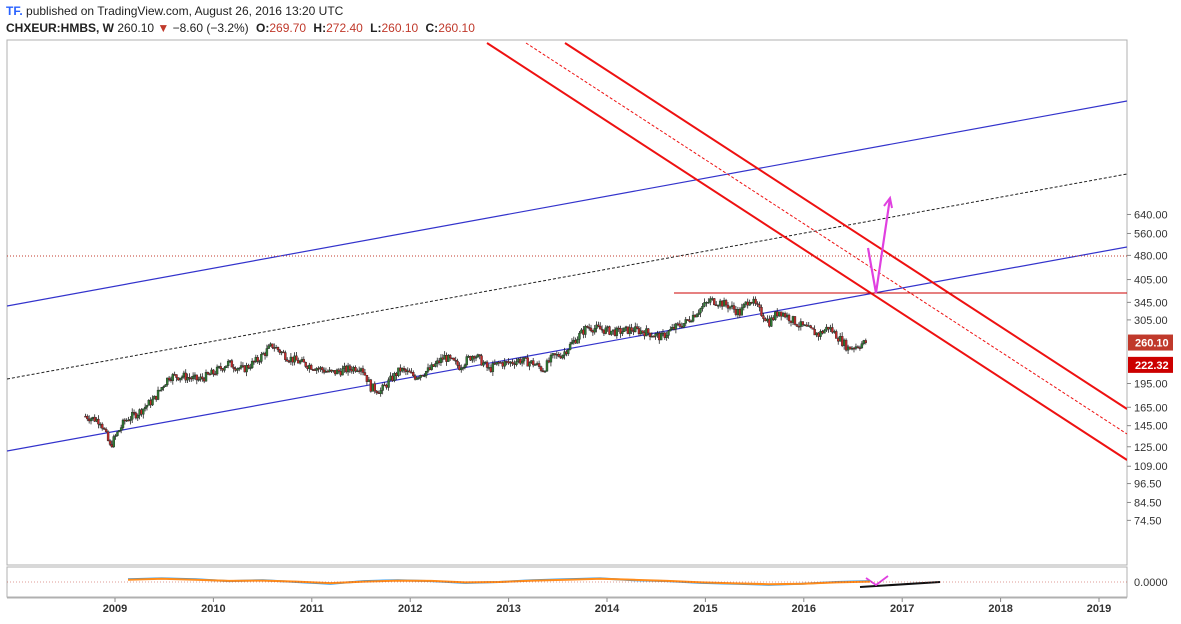 This screenshot has width=1181, height=624. Describe the element at coordinates (1151, 467) in the screenshot. I see `y-tick-label: 109.00` at that location.